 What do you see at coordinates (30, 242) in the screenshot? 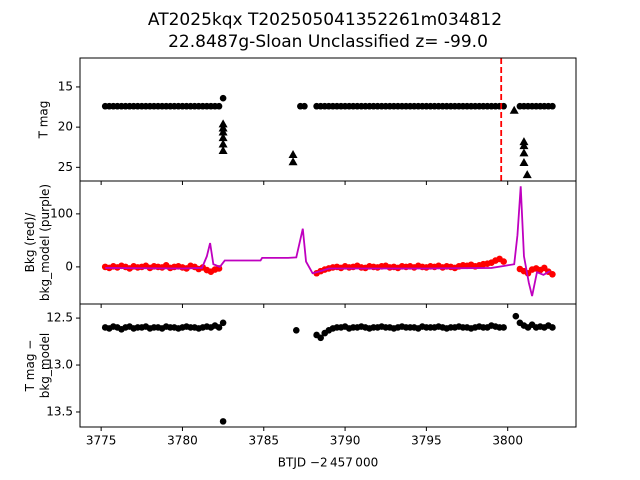
I see `y-axis-label: Bkg (red)/` at bounding box center [30, 242].